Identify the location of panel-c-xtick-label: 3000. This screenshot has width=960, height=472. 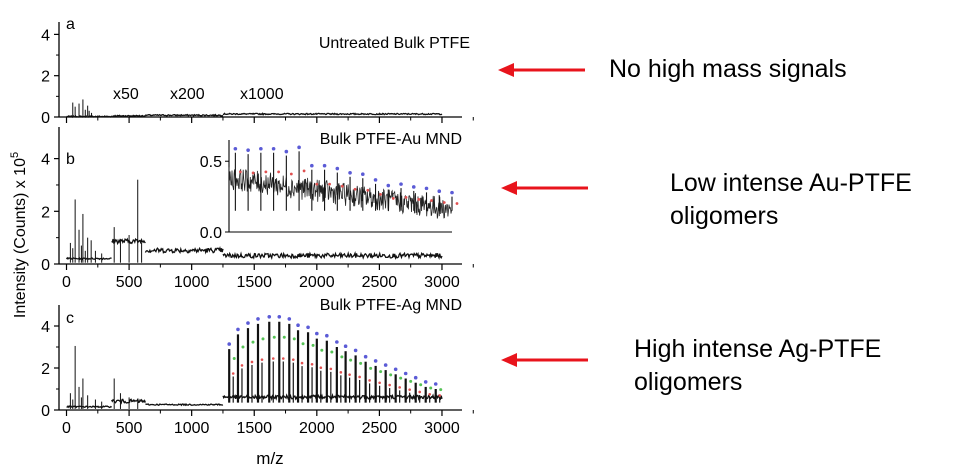
(442, 428).